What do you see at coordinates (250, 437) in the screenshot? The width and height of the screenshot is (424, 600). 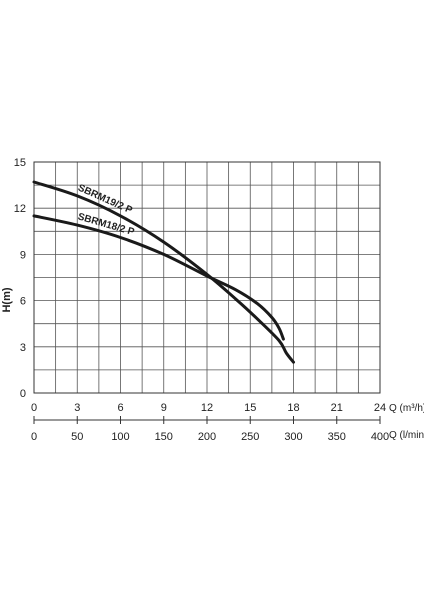 I see `x2-tick-label: 250` at bounding box center [250, 437].